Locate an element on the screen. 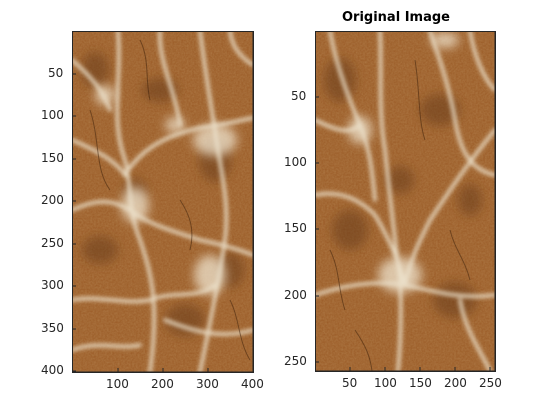 This screenshot has height=418, width=550. right-ytick-label: 100 is located at coordinates (295, 162).